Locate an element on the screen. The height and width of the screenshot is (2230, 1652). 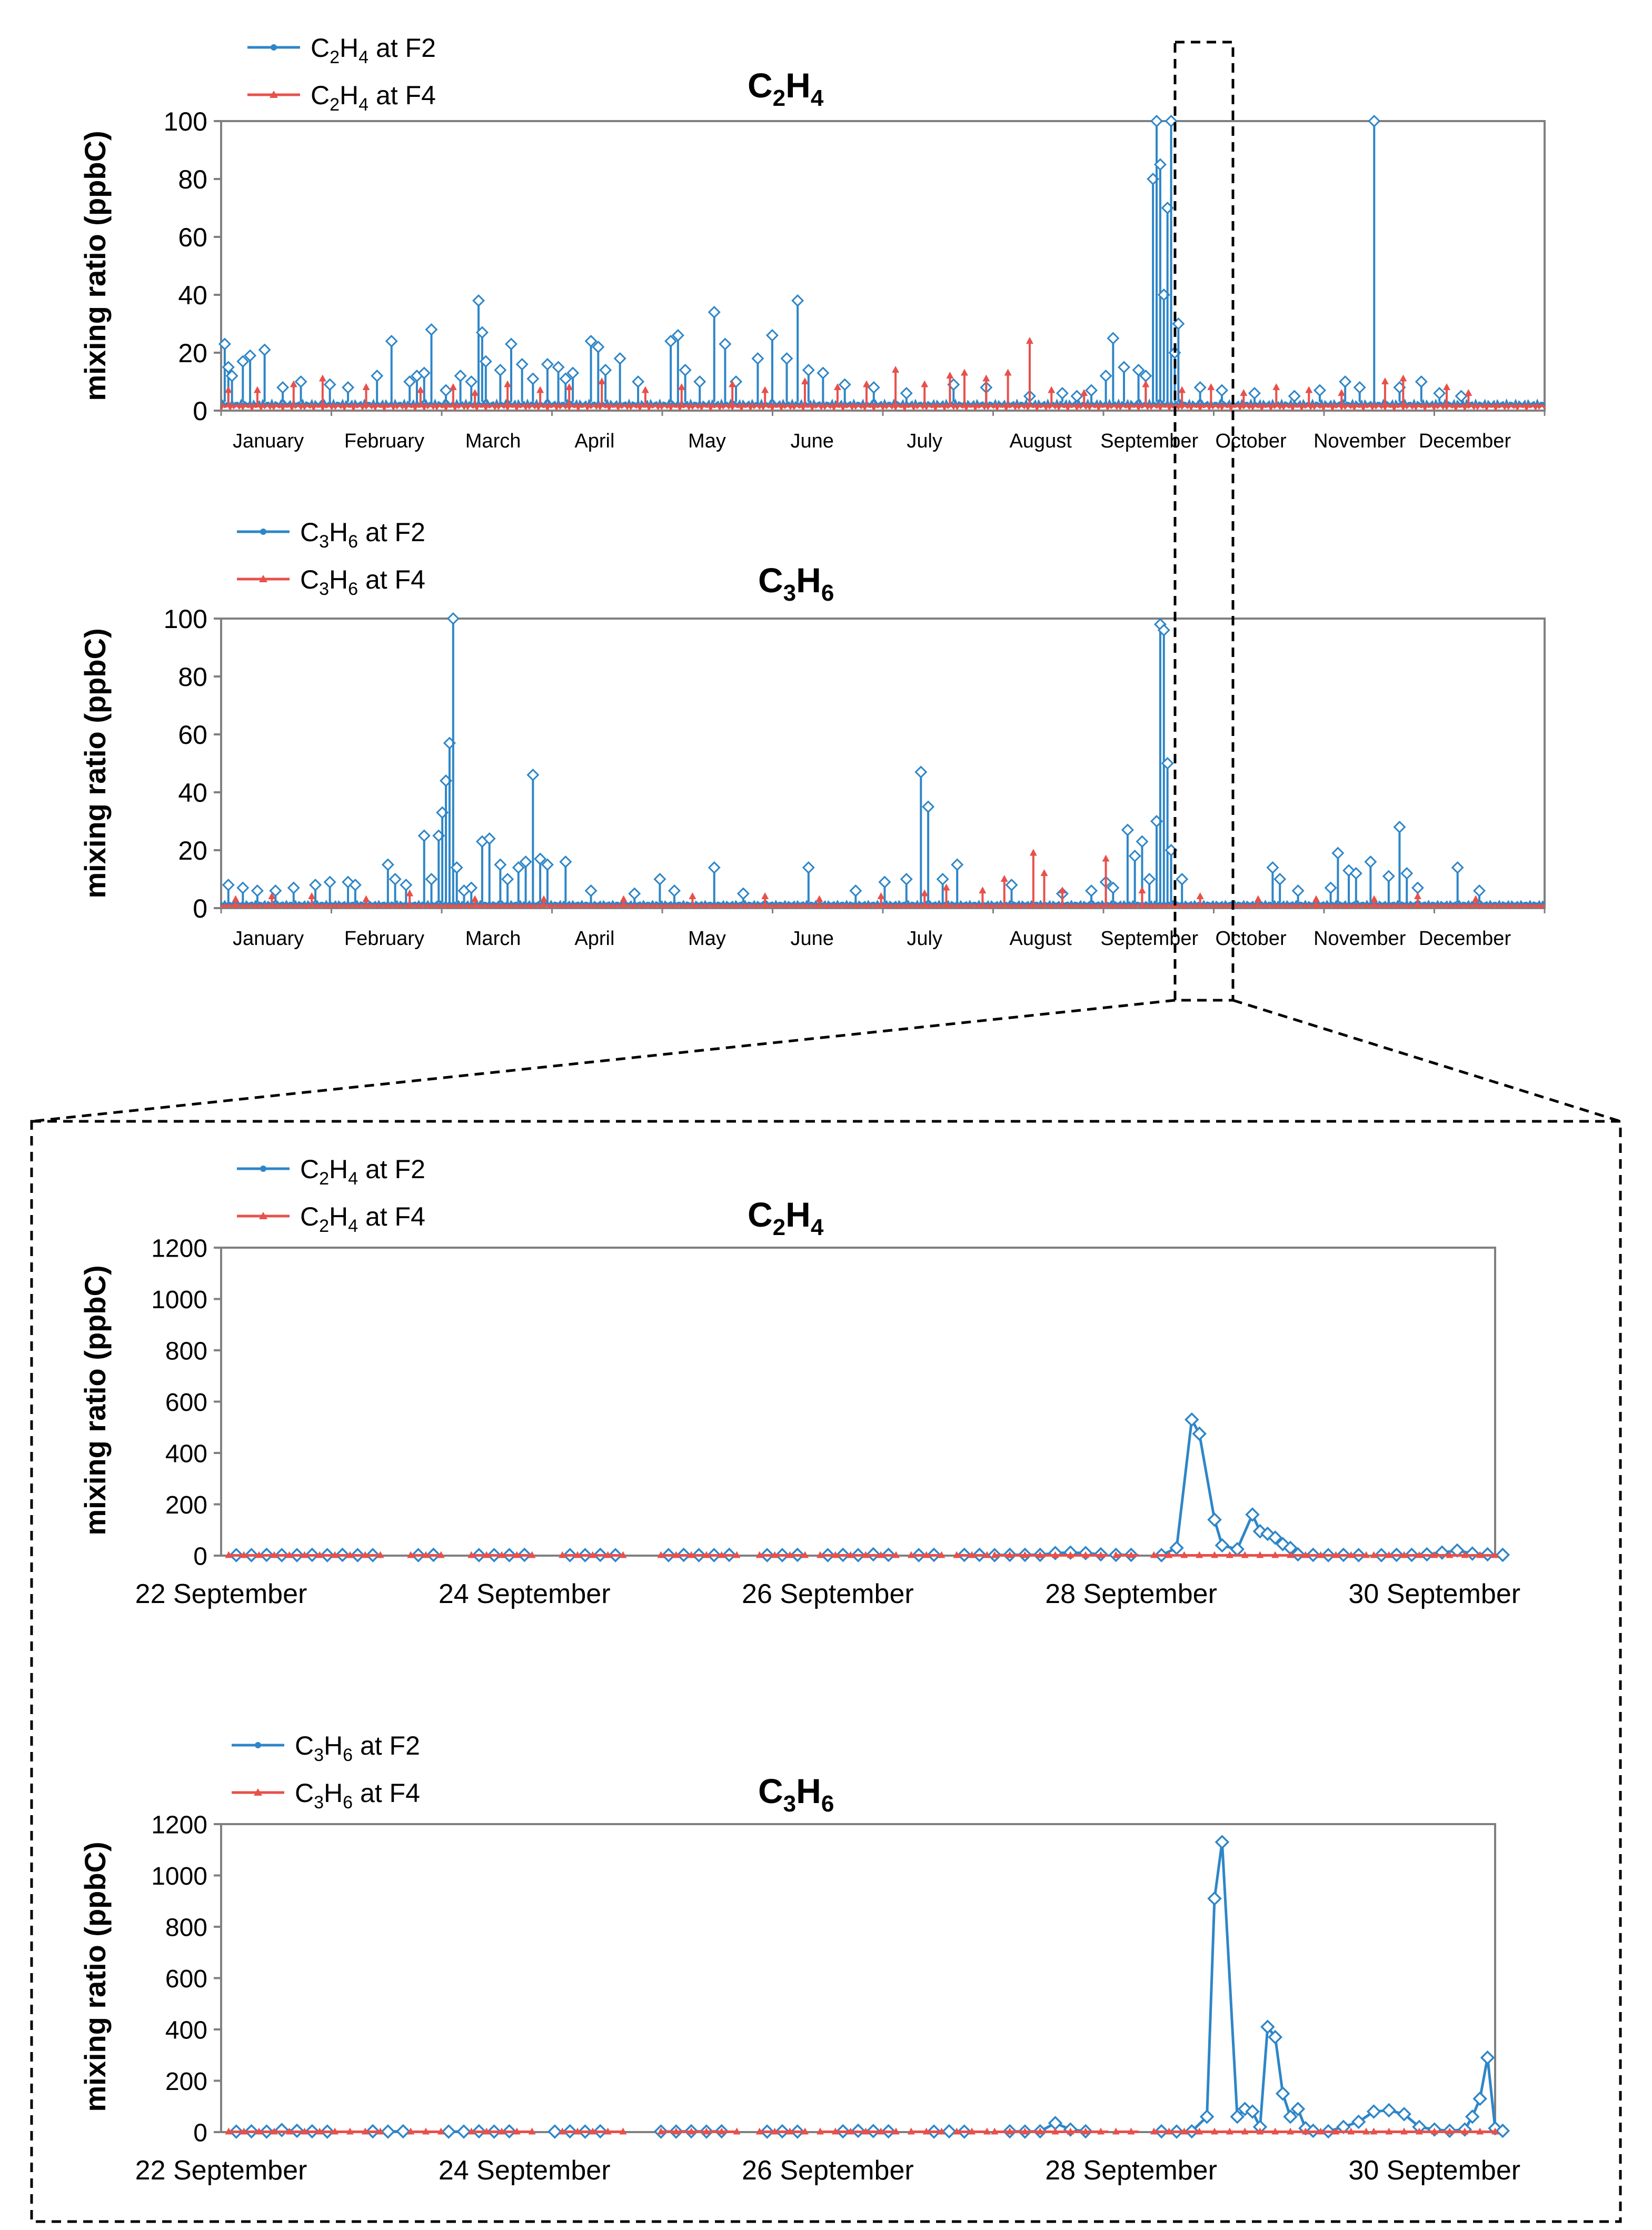
x-tick-label: October is located at coordinates (1251, 441).